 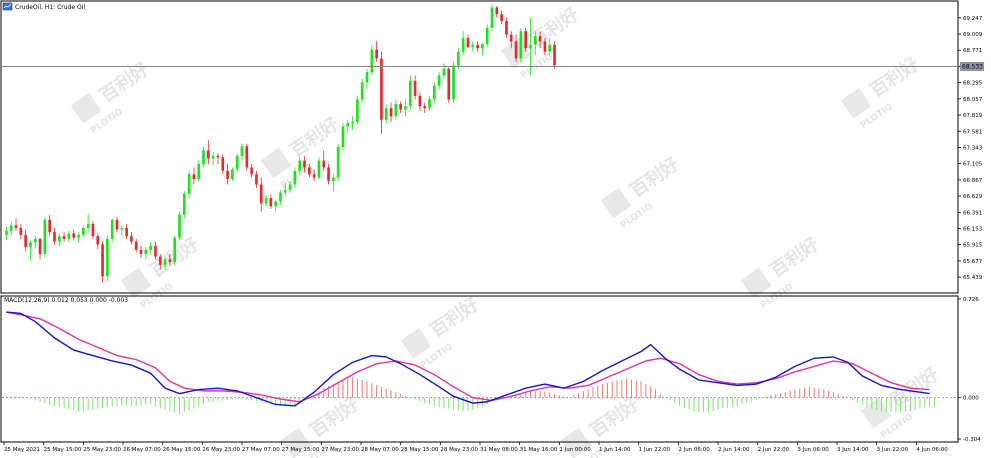 I want to click on price-tick-label: 67.105, so click(x=973, y=165).